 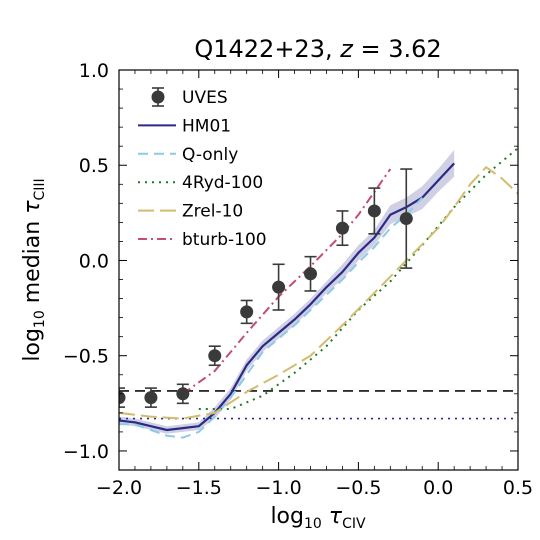 What do you see at coordinates (119, 488) in the screenshot?
I see `x-tick-label-1: −2.0` at bounding box center [119, 488].